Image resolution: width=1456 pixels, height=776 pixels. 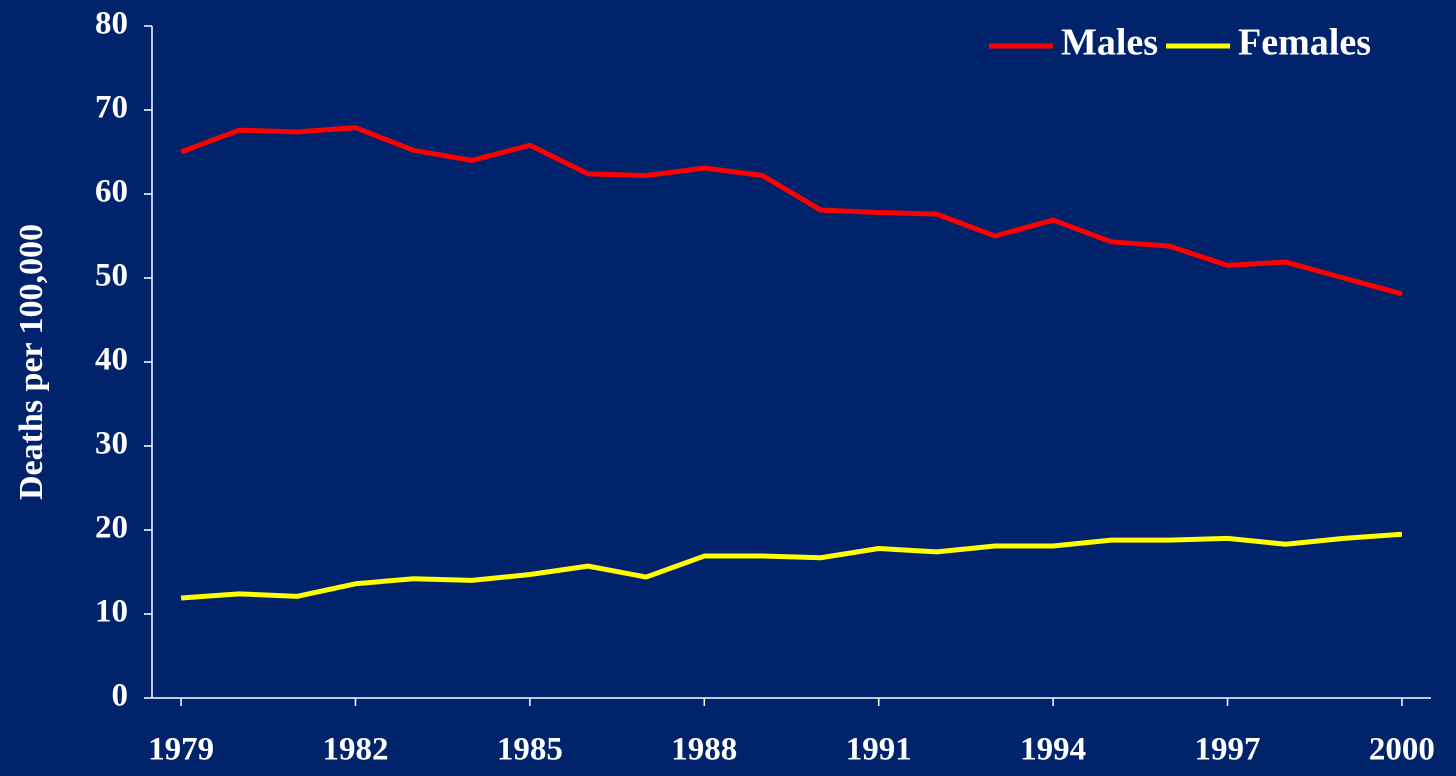 What do you see at coordinates (1228, 750) in the screenshot?
I see `x-tick-label: 1997` at bounding box center [1228, 750].